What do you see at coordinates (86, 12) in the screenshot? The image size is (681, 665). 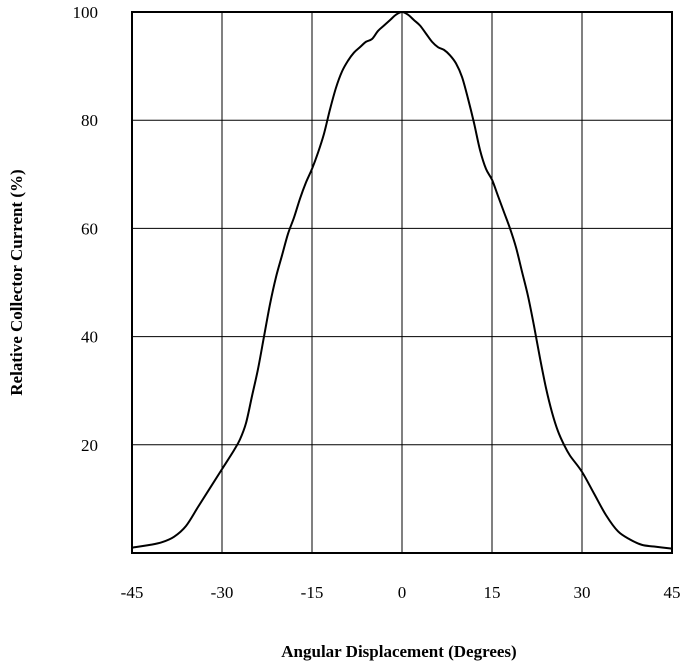 I see `y-tick-label: 100` at bounding box center [86, 12].